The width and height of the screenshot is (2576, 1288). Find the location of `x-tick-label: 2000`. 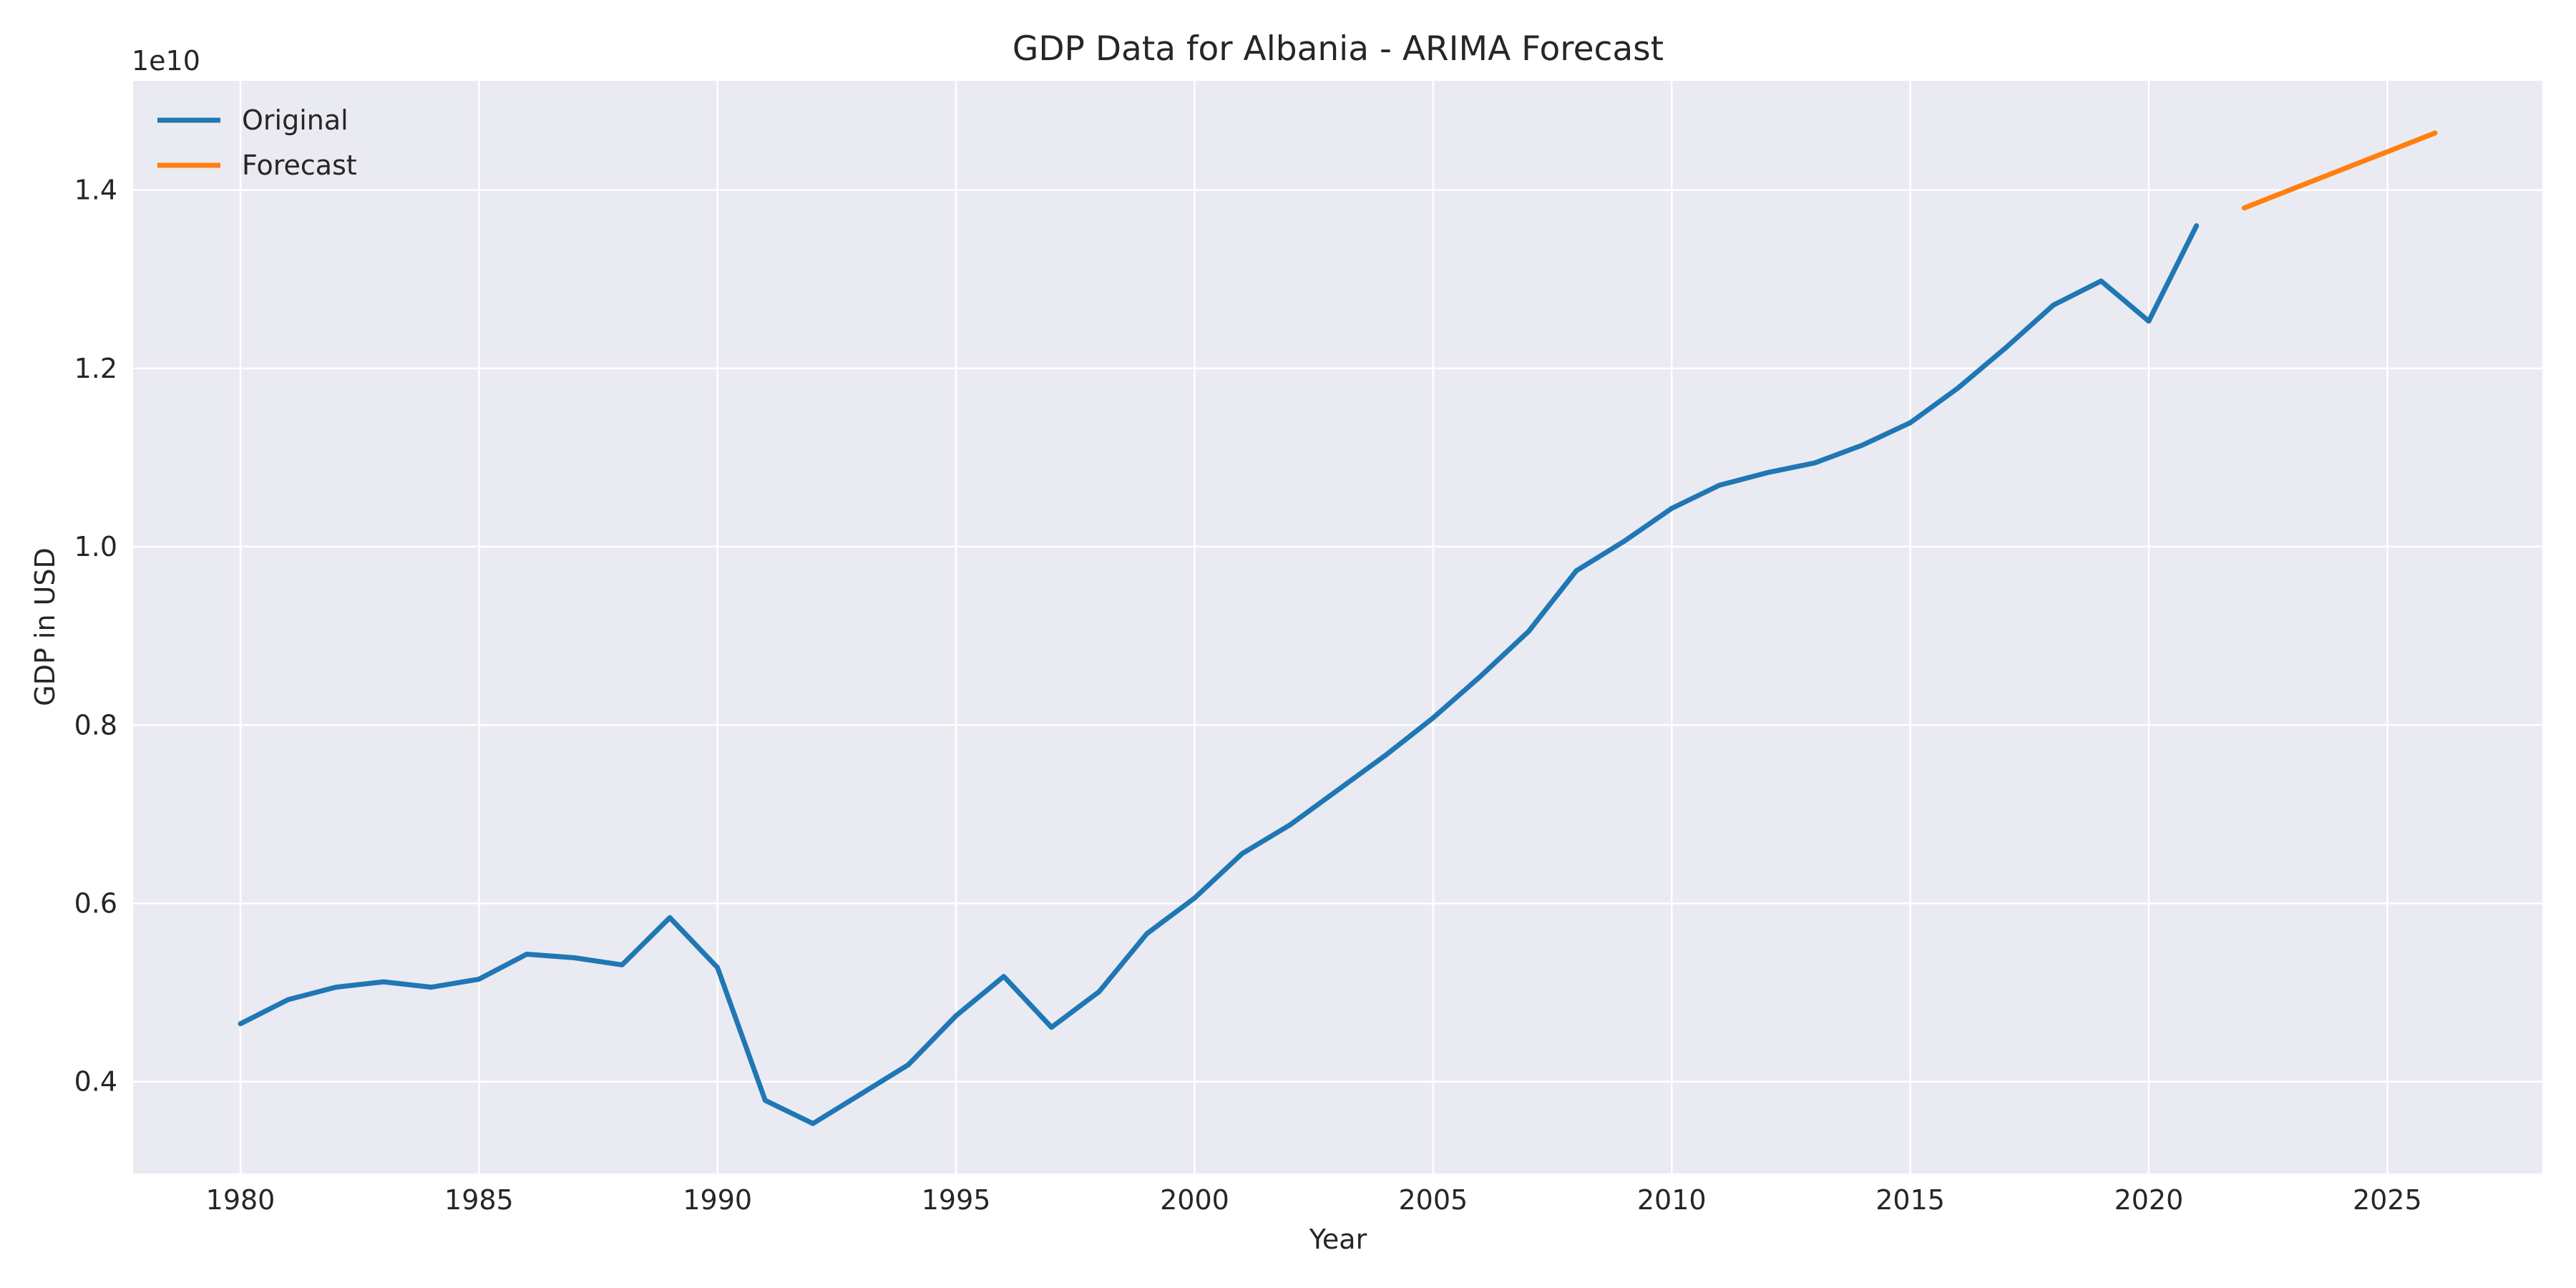

x-tick-label: 2000 is located at coordinates (1194, 1200).